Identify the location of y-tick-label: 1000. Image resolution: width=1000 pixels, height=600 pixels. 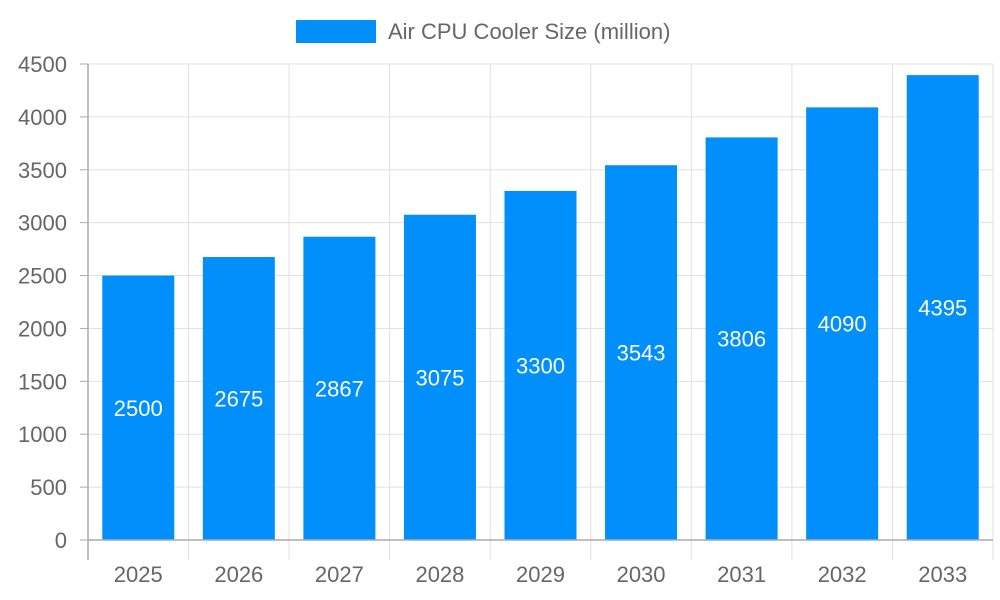
(42, 434).